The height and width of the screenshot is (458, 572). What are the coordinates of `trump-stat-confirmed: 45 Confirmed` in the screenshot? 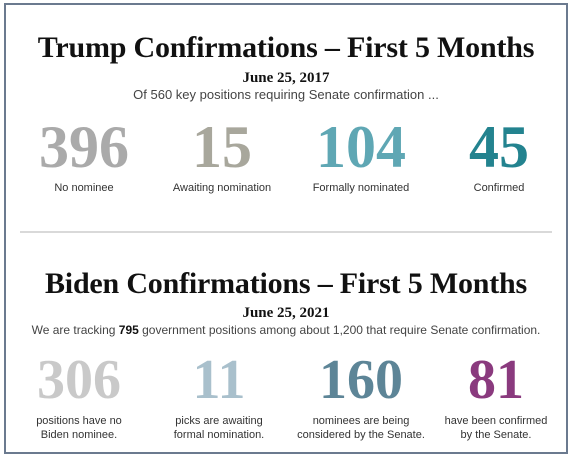 It's located at (499, 156).